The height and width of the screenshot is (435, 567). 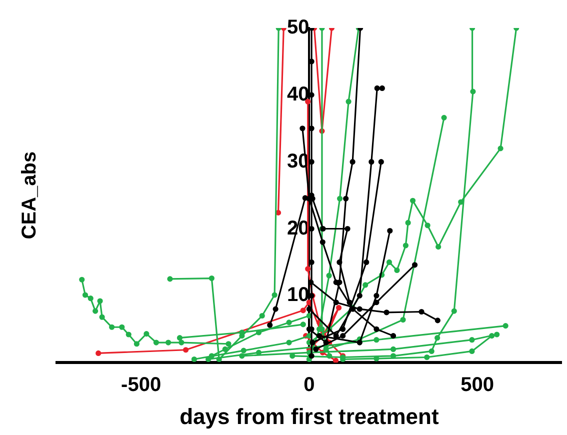 I want to click on x-tick-label: 0, so click(x=309, y=385).